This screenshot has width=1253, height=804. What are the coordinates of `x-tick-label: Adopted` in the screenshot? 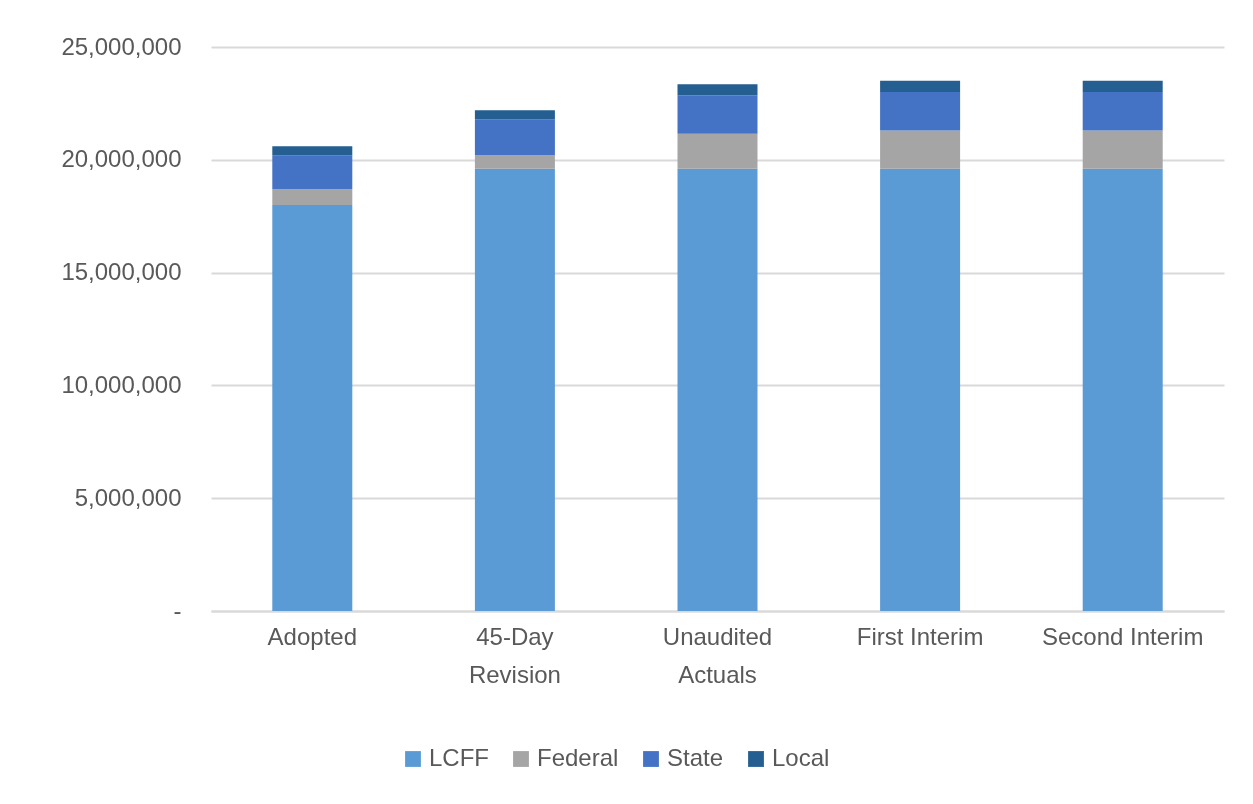 It's located at (312, 636).